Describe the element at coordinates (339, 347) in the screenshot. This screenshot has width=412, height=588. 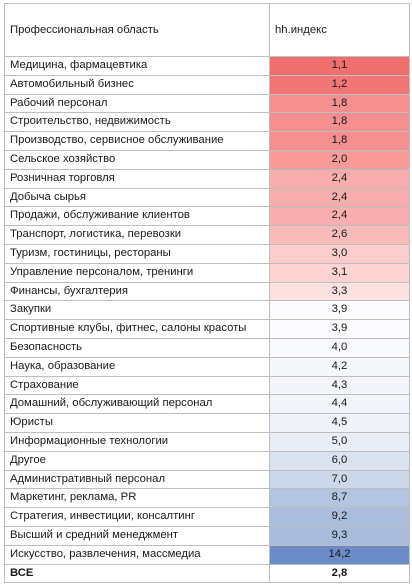
I see `index-cell: 4,0` at that location.